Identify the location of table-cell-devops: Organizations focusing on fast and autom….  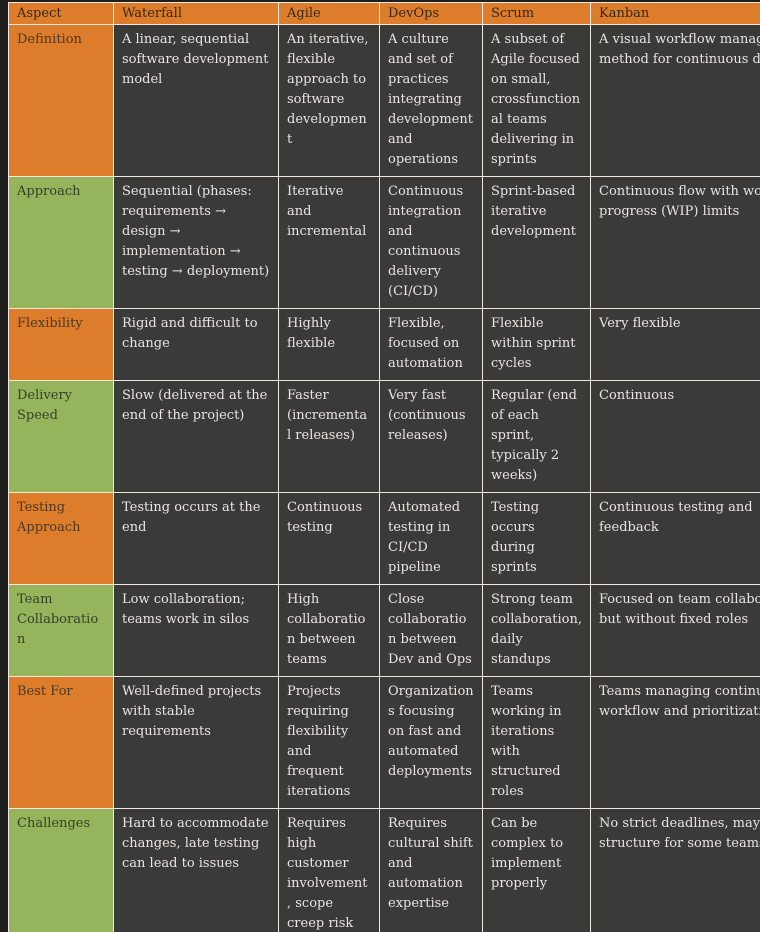
(431, 742).